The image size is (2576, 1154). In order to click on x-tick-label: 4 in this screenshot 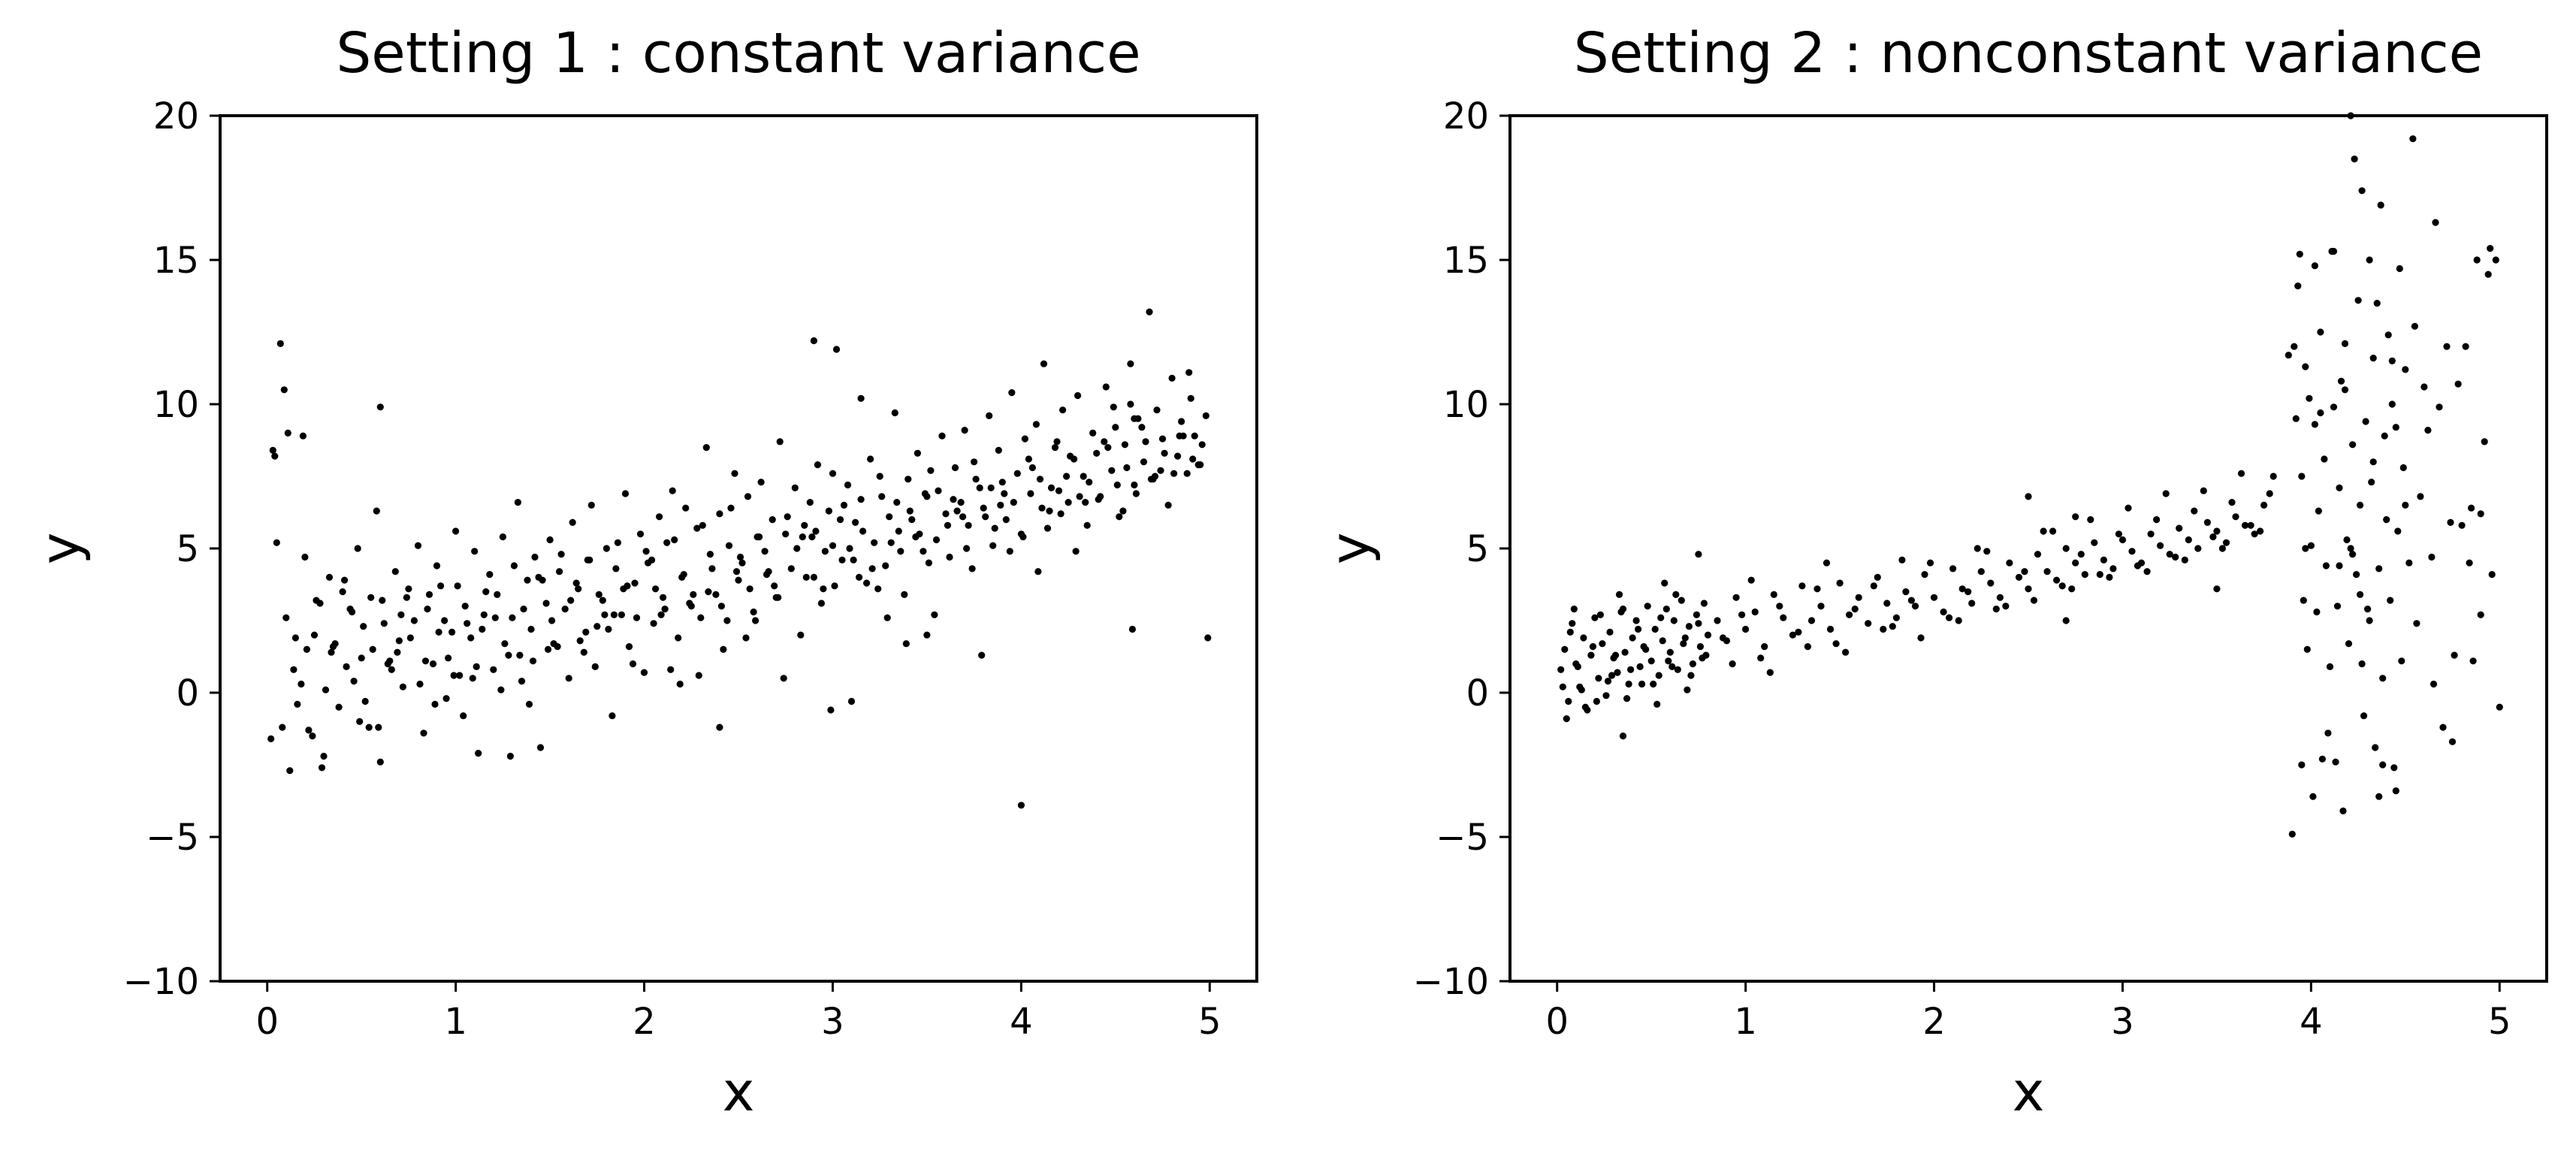, I will do `click(2311, 1022)`.